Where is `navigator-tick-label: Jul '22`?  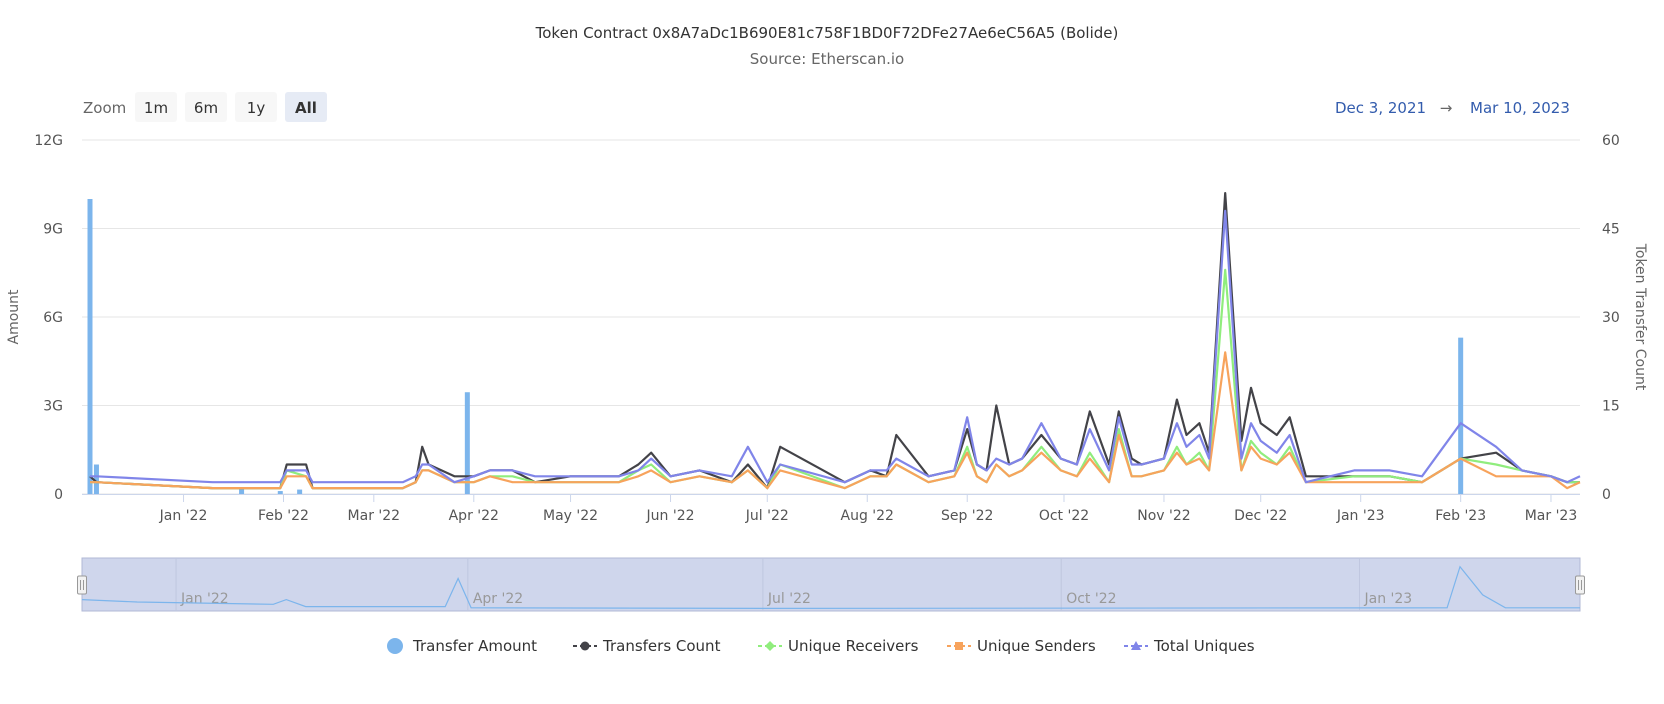 navigator-tick-label: Jul '22 is located at coordinates (789, 599).